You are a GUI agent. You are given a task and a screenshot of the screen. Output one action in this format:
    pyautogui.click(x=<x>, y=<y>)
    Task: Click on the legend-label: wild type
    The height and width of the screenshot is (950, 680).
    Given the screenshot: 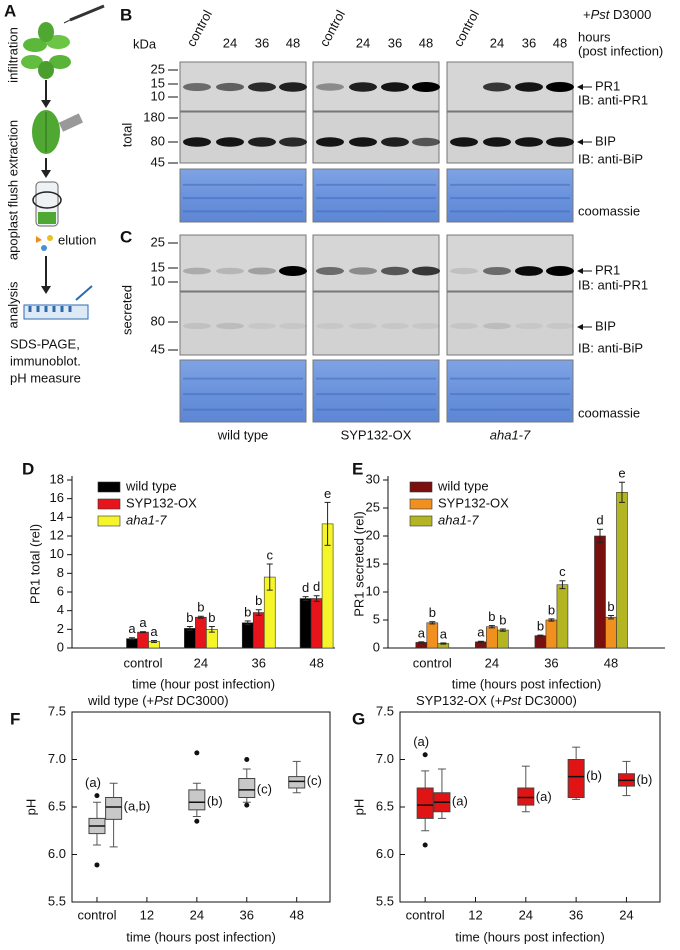 What is the action you would take?
    pyautogui.click(x=463, y=485)
    